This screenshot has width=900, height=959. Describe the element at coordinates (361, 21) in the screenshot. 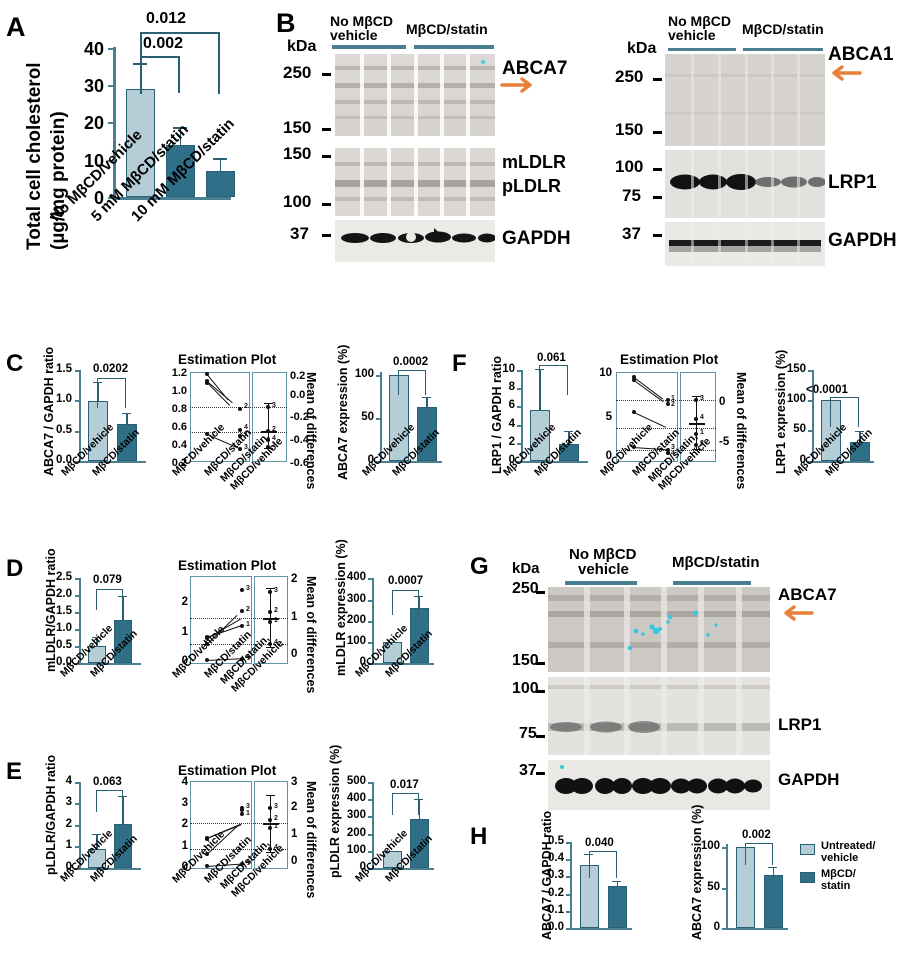

I see `panel-b-left-group1-line1: No MβCD` at that location.